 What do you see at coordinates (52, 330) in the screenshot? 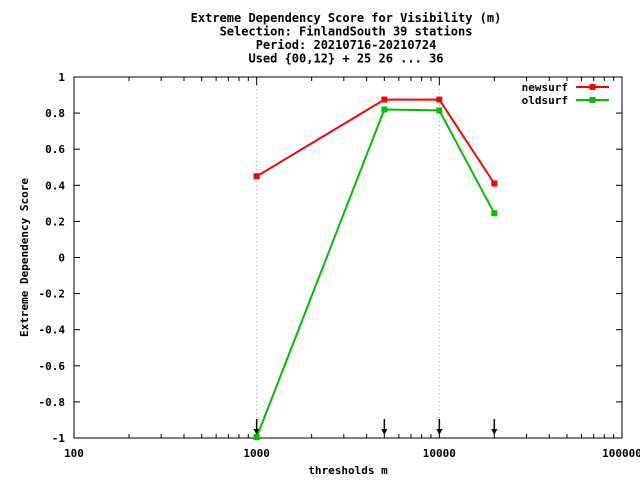
I see `y-tick-label: -0.4` at bounding box center [52, 330].